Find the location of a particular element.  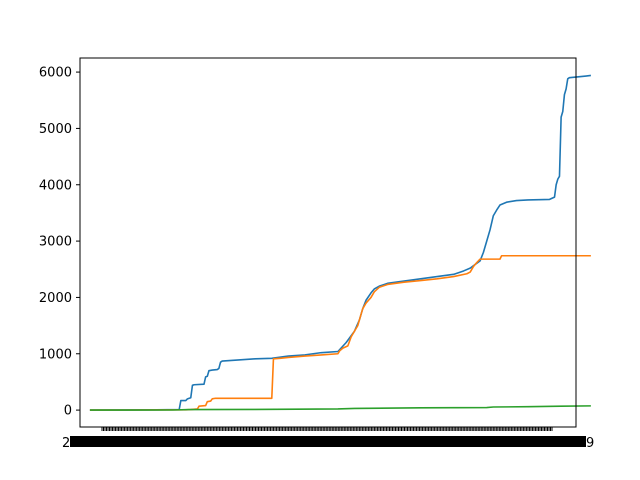

xtick-label-edge: 9 is located at coordinates (590, 443).